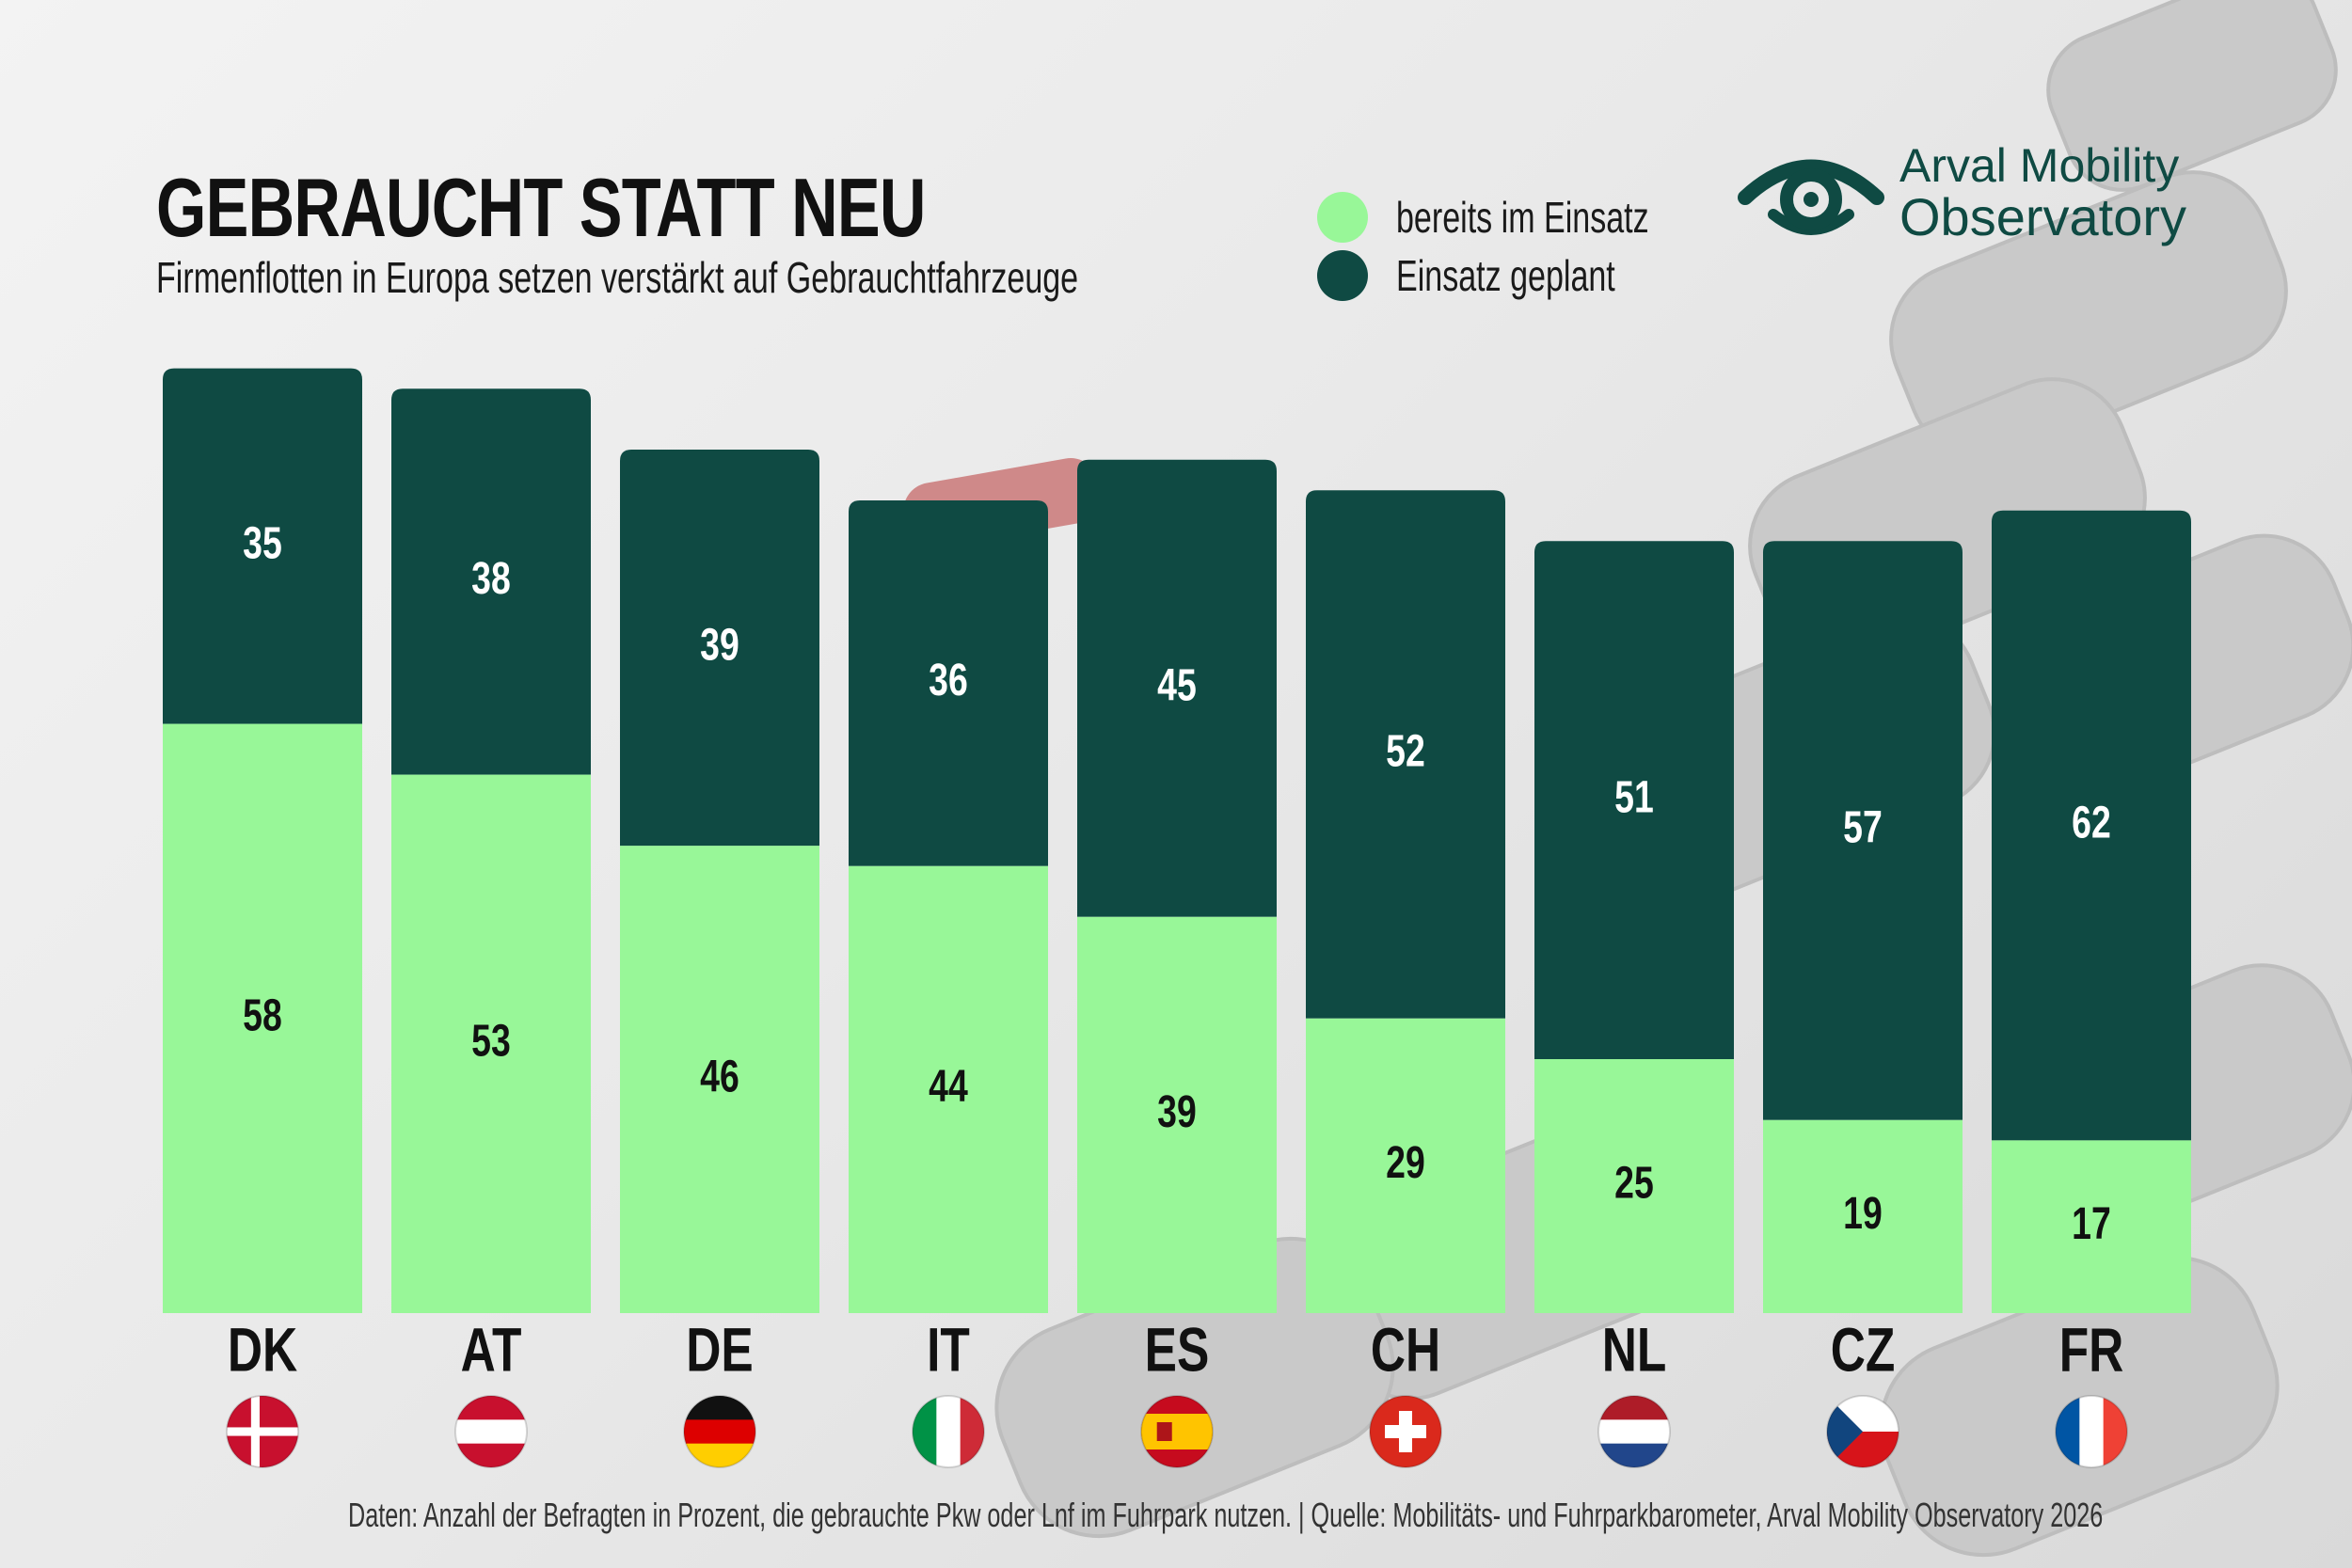 This screenshot has width=2352, height=1568. Describe the element at coordinates (1177, 1349) in the screenshot. I see `category-label-es: ES` at that location.